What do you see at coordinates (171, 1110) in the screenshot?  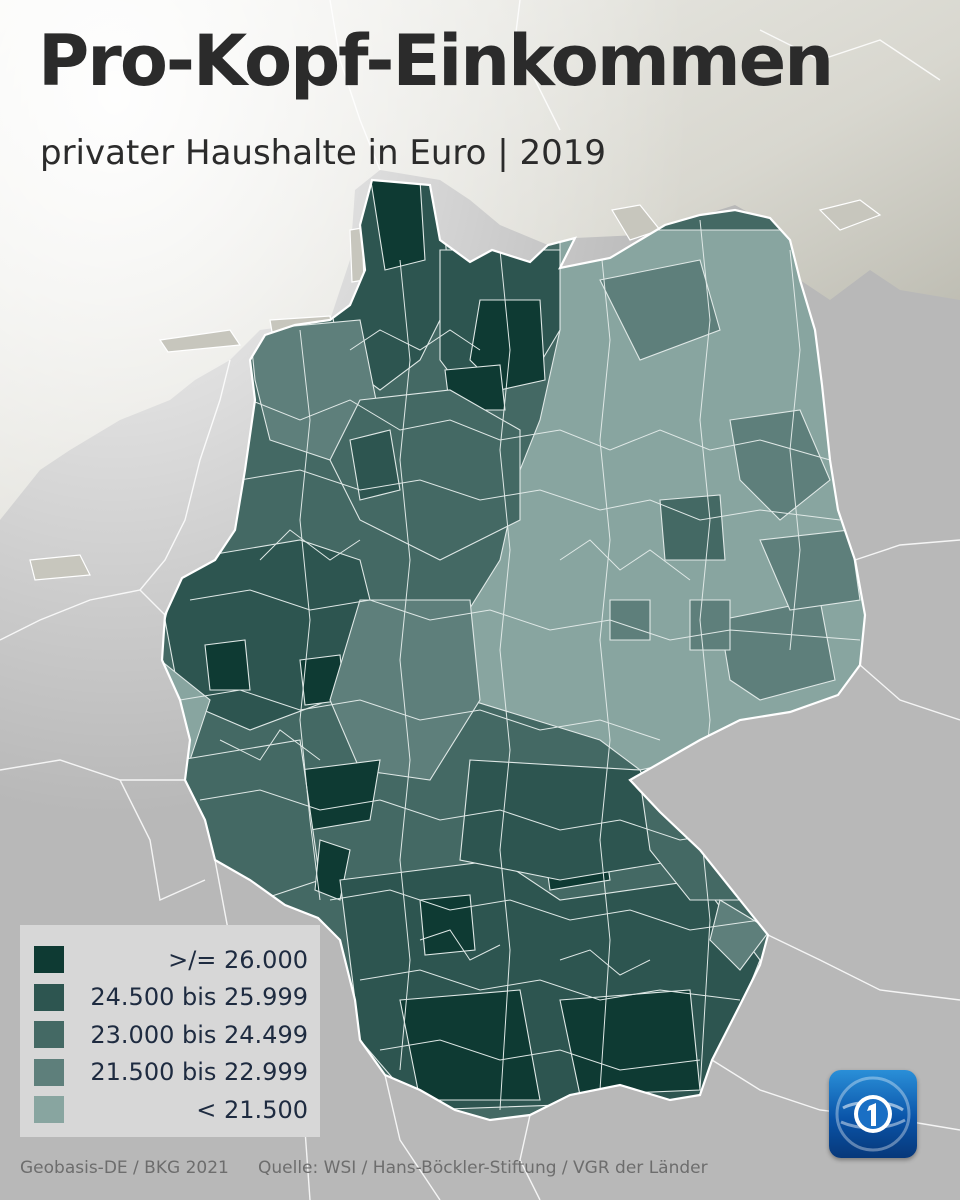 I see `legend-item: < 21.500` at bounding box center [171, 1110].